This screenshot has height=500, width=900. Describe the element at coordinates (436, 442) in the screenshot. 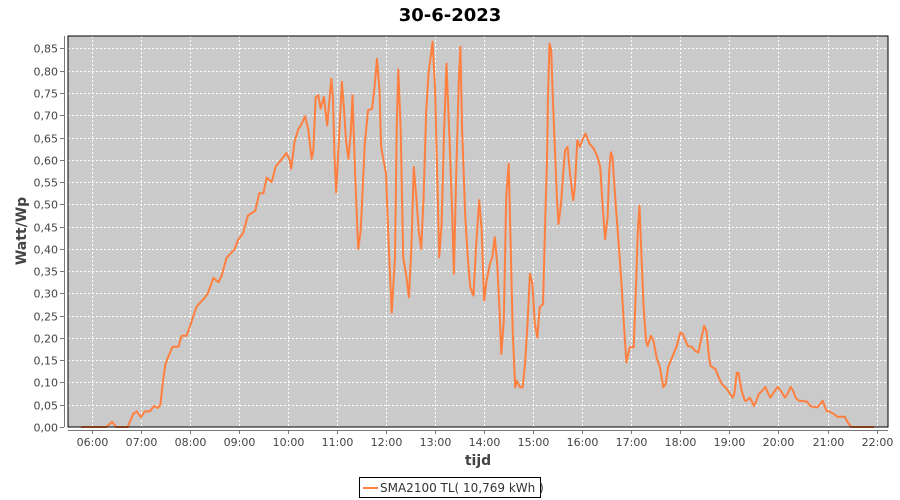

I see `x-tick-label: 13:00` at that location.